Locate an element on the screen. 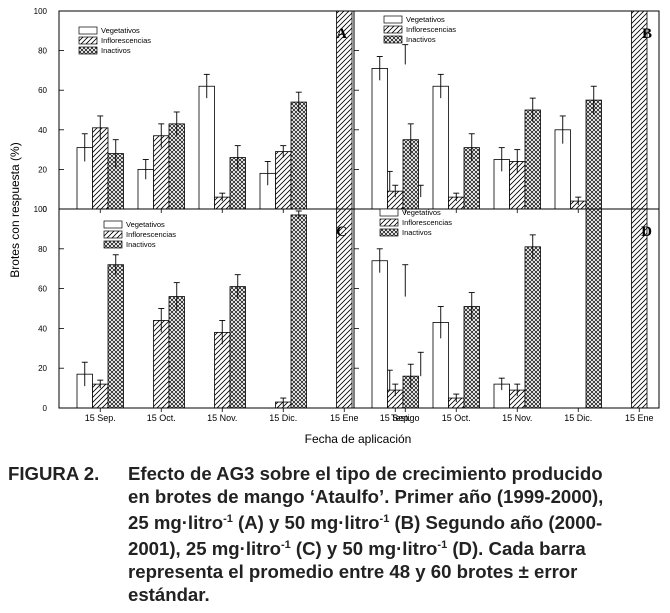  caption-label: FIGURA 2. is located at coordinates (54, 473).